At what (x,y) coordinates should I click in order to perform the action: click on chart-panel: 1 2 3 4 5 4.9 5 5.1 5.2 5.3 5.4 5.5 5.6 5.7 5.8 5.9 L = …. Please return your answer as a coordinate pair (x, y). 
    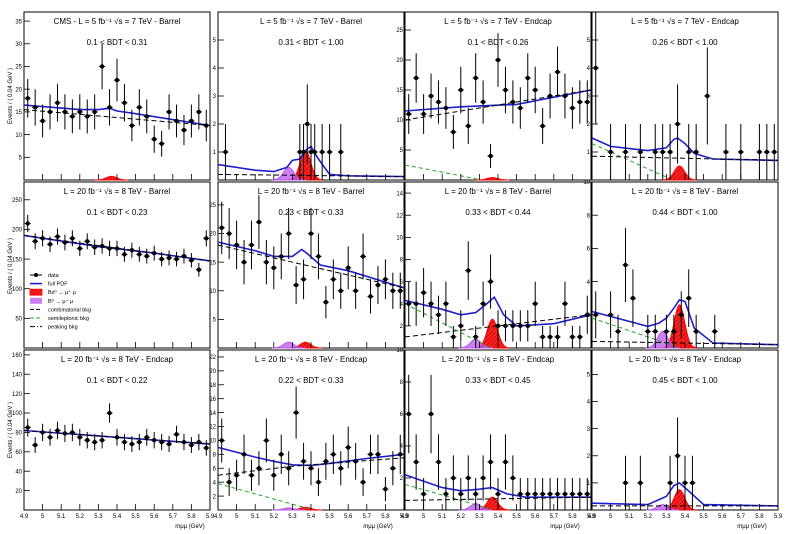
    Looking at the image, I should click on (685, 434).